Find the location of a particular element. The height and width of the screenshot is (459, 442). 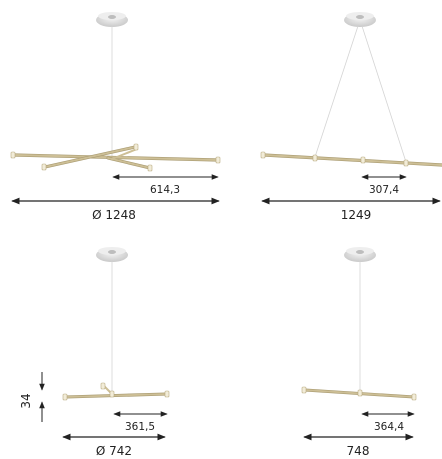

overall-dimension-label: Ø 1248 is located at coordinates (114, 215).